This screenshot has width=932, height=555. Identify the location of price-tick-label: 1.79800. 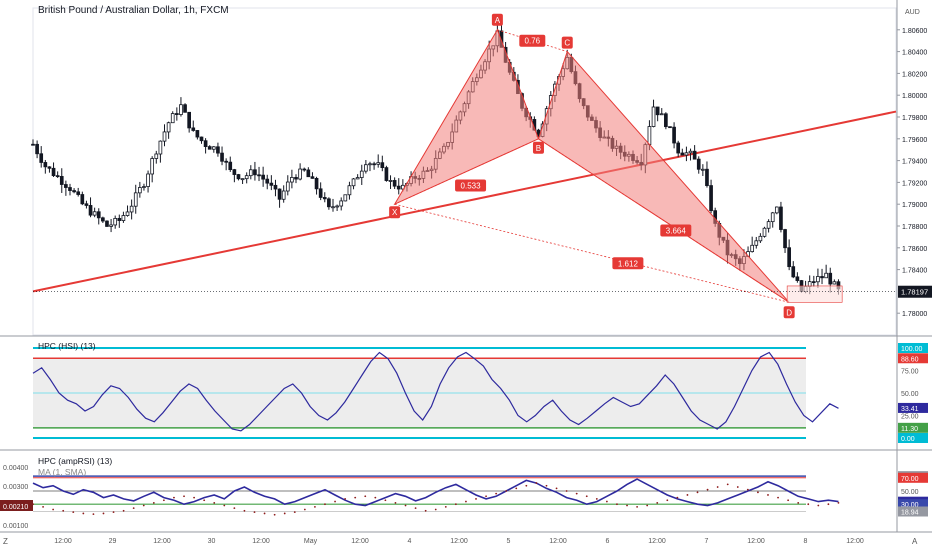
(914, 118).